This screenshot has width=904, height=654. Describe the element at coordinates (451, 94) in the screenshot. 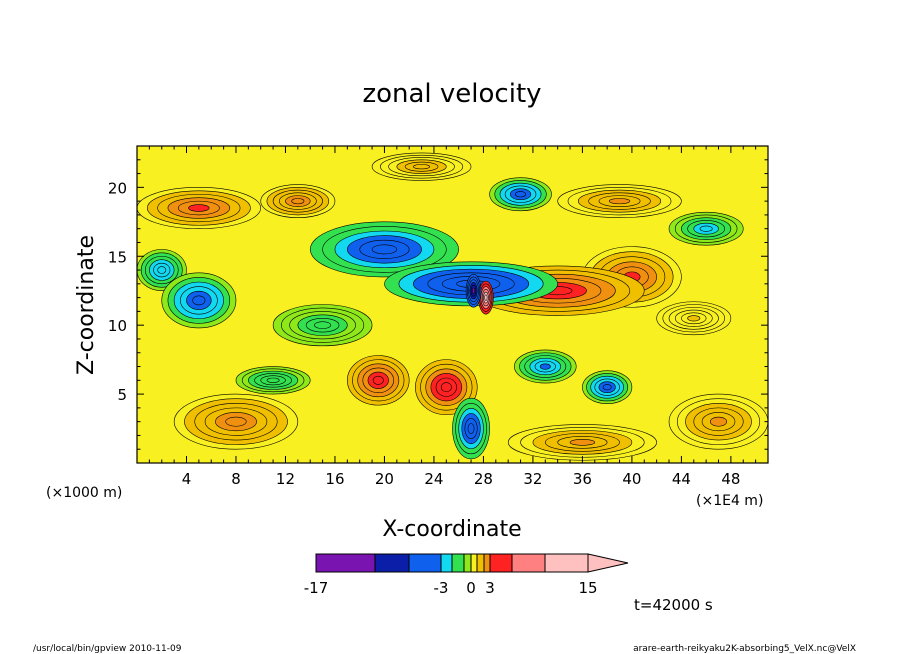

I see `chart-title: zonal velocity` at that location.